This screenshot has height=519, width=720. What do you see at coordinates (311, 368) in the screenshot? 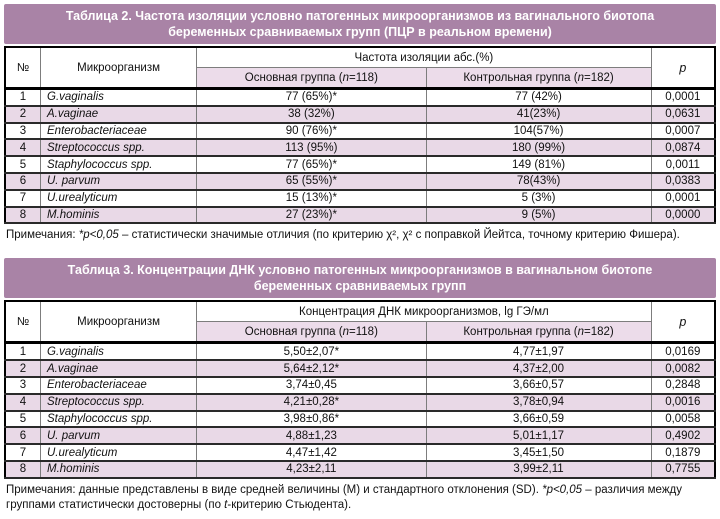
I see `cell-main-group: 5,64±2,12*` at bounding box center [311, 368].